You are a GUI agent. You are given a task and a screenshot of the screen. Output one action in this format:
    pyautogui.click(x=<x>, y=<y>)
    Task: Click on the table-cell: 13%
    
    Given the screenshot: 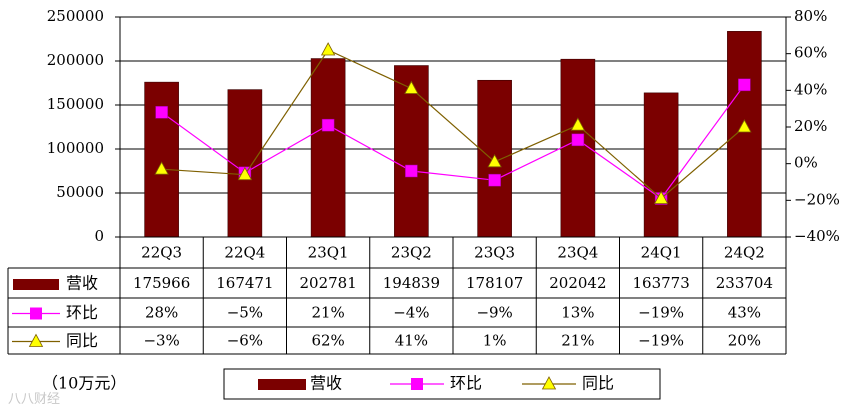 What is the action you would take?
    pyautogui.click(x=577, y=313)
    